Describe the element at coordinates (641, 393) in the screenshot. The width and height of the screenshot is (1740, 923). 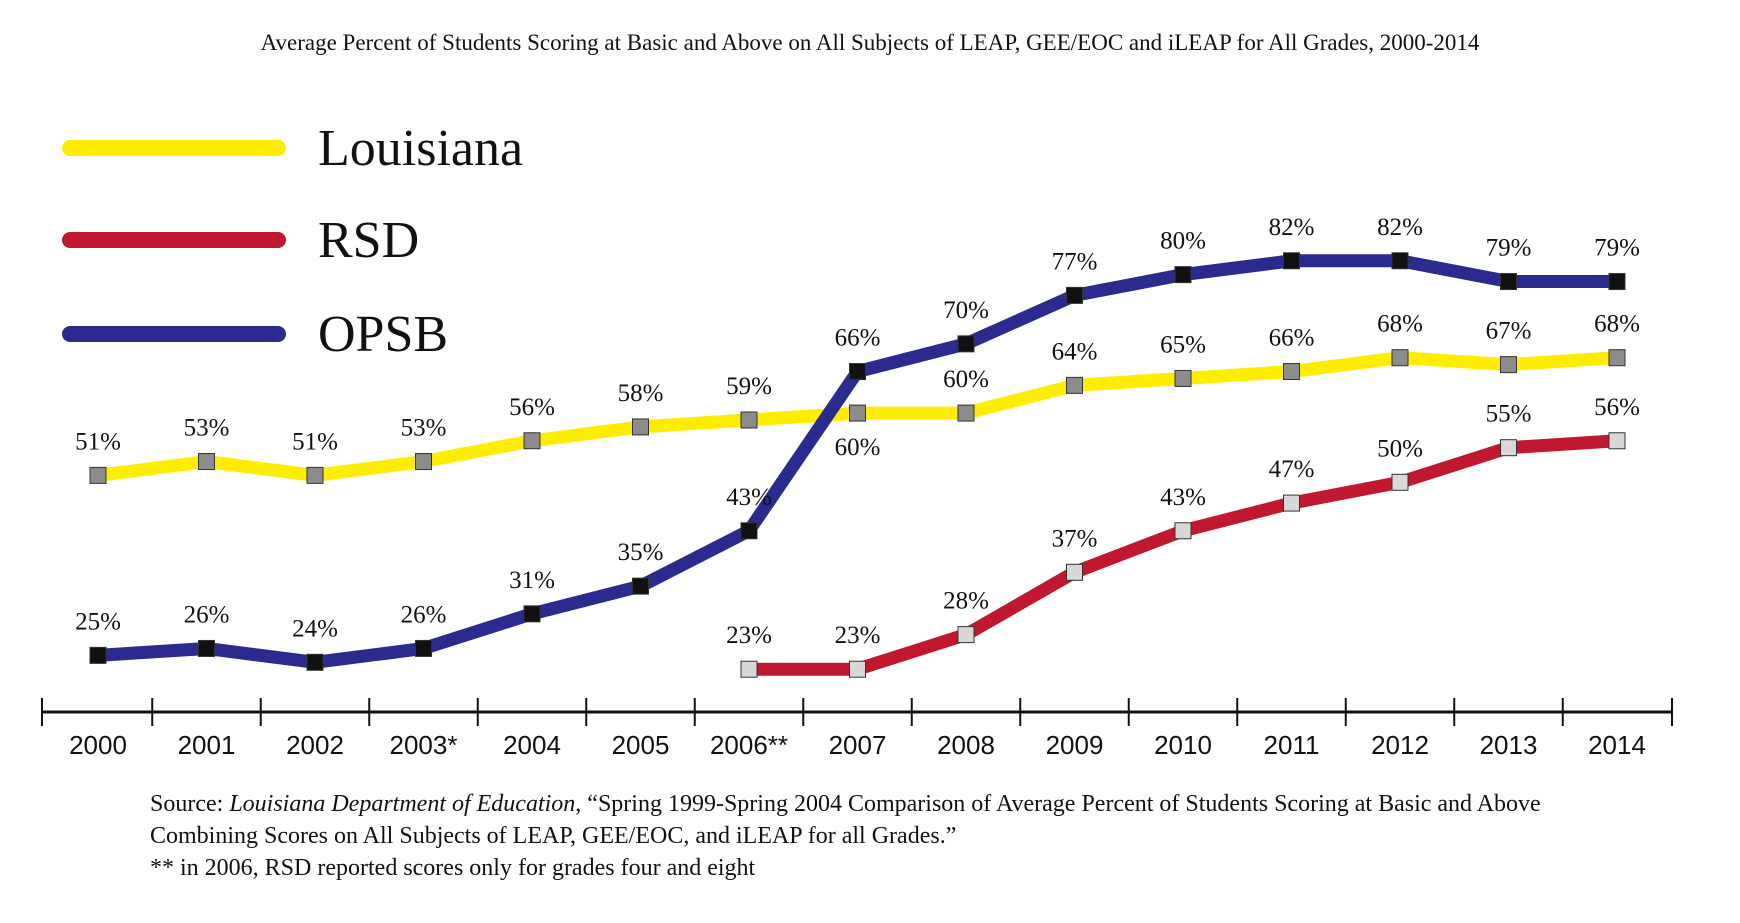
I see `louisiana-label-2005: 58%` at that location.